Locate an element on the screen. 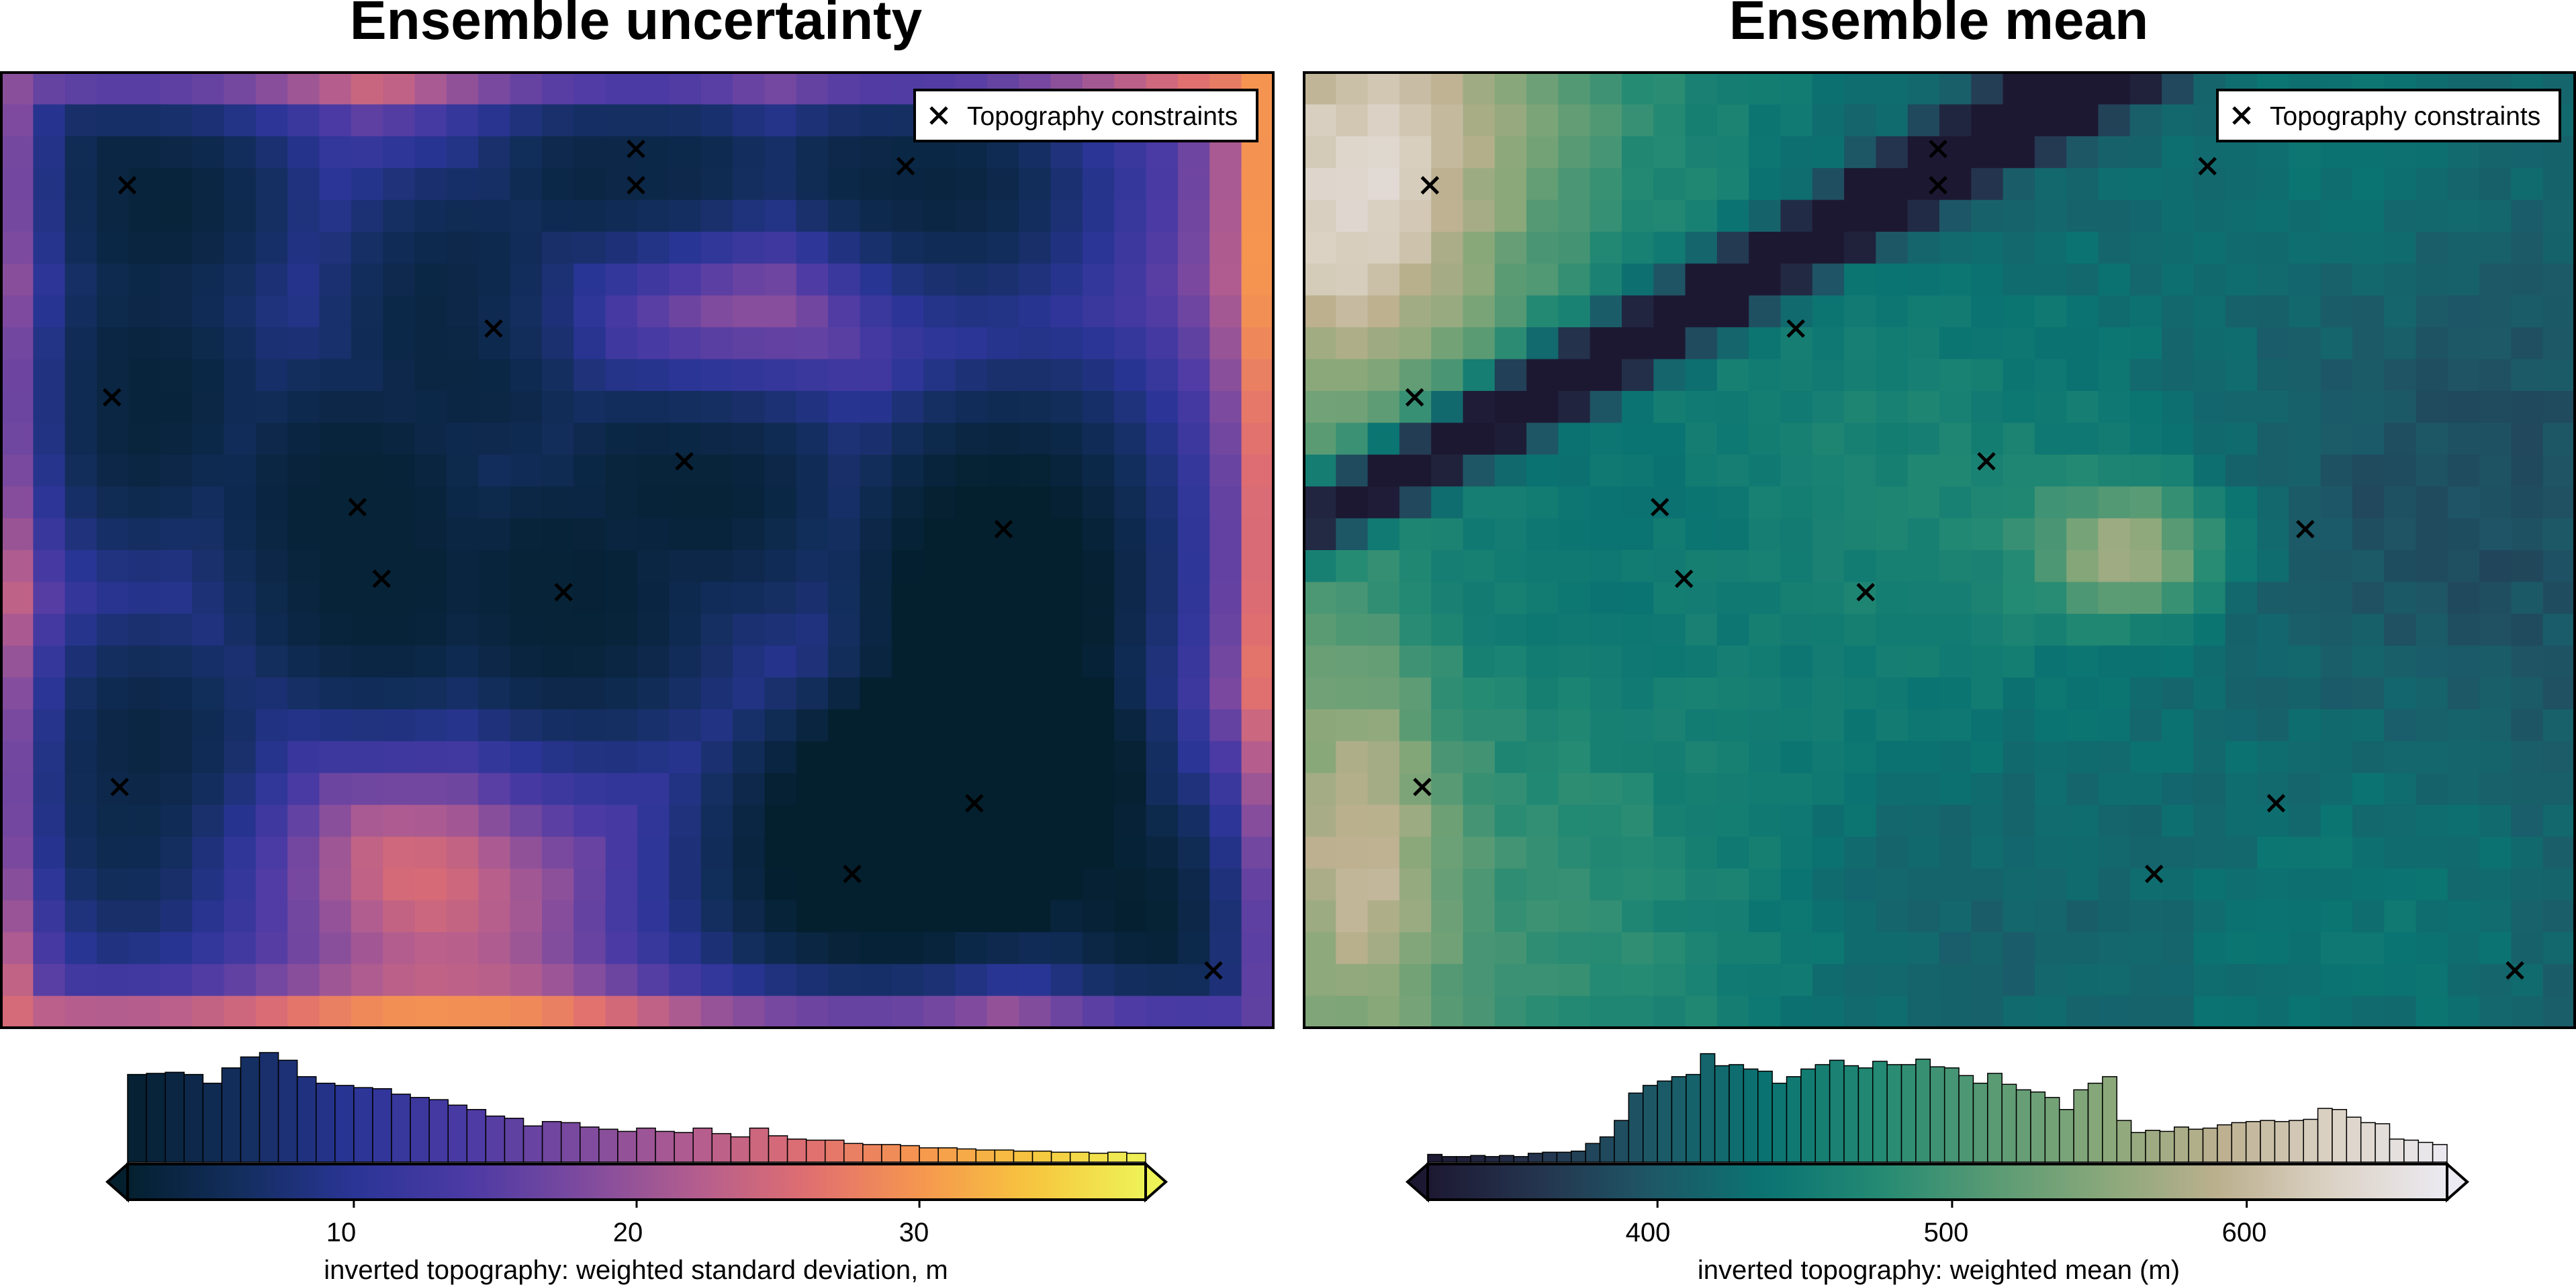 This screenshot has height=1287, width=2576. colorbar-low-extend-triangle is located at coordinates (1417, 1182).